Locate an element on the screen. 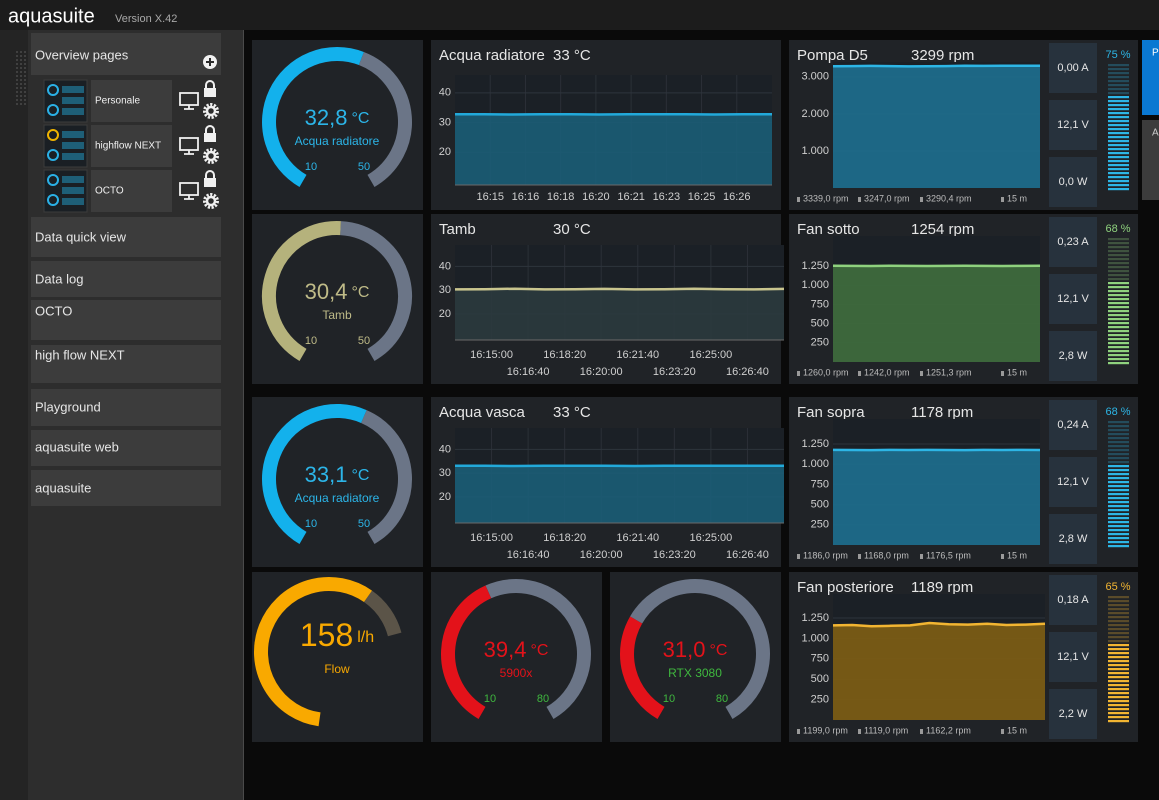 The width and height of the screenshot is (1159, 800). y-tick-label: 20 is located at coordinates (445, 314).